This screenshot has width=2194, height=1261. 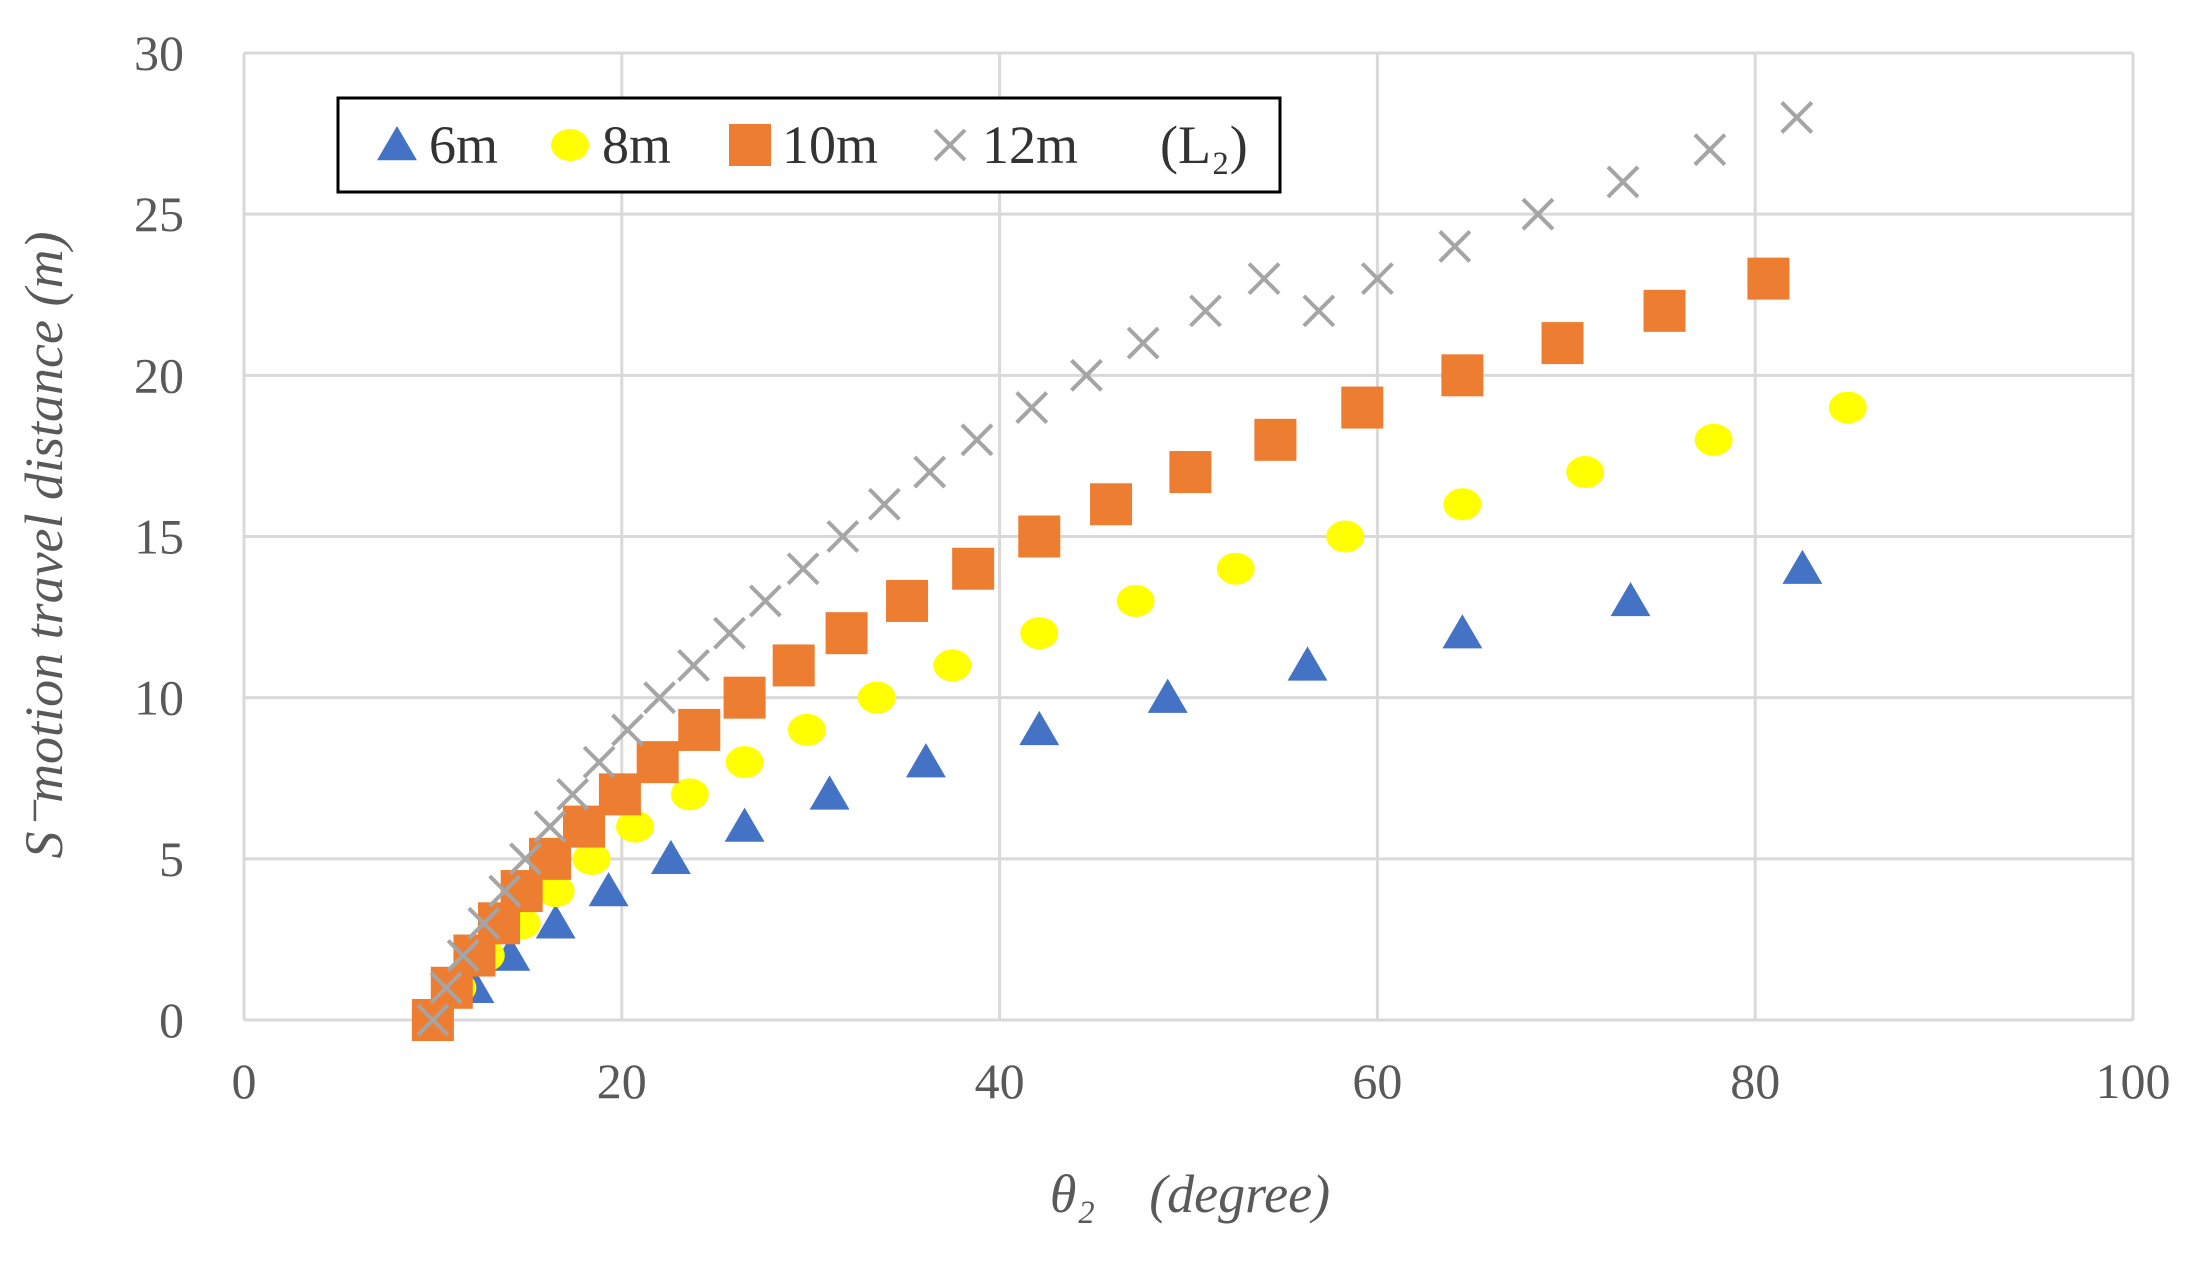 I want to click on legend-label: 10m, so click(x=830, y=145).